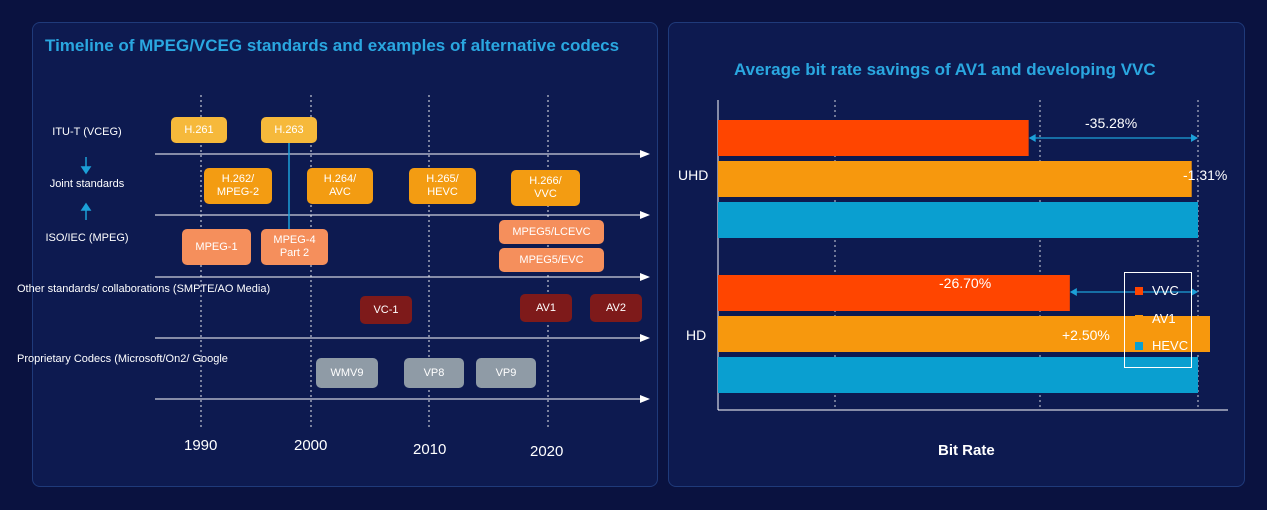 The image size is (1267, 510). Describe the element at coordinates (87, 238) in the screenshot. I see `row-label-iso: ISO/IEC (MPEG)` at that location.